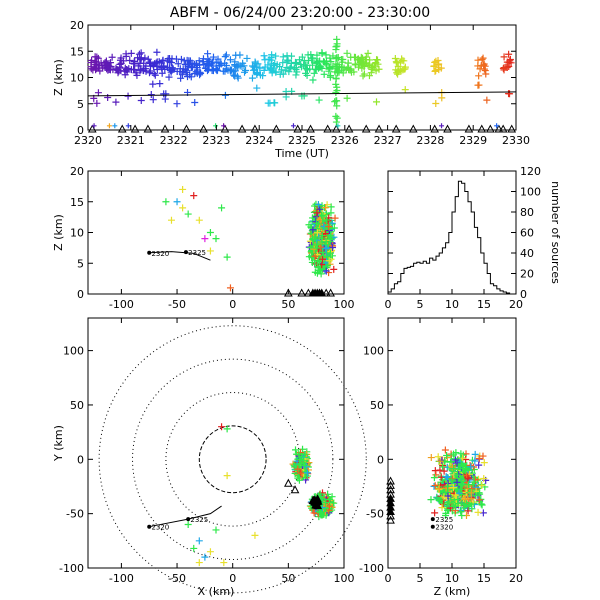  What do you see at coordinates (80, 130) in the screenshot?
I see `y-tick-label: 0` at bounding box center [80, 130].